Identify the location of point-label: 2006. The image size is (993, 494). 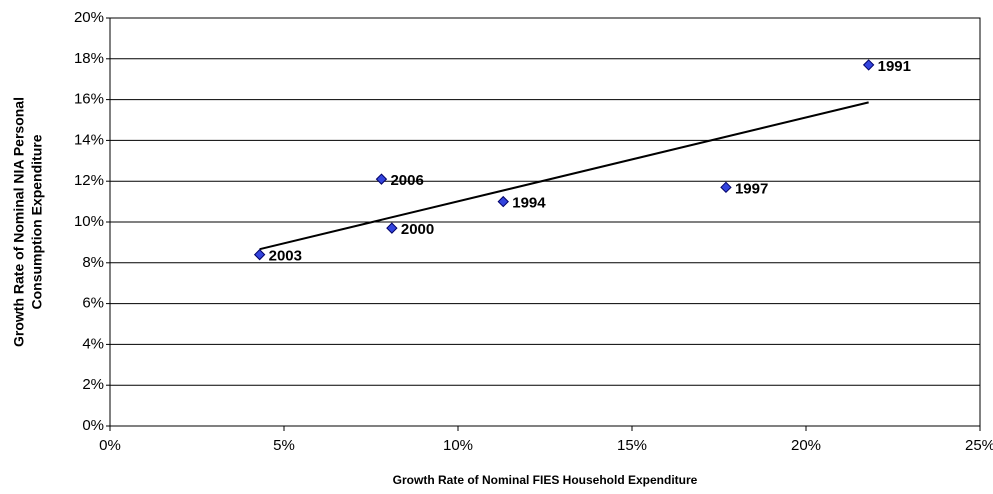
(406, 180).